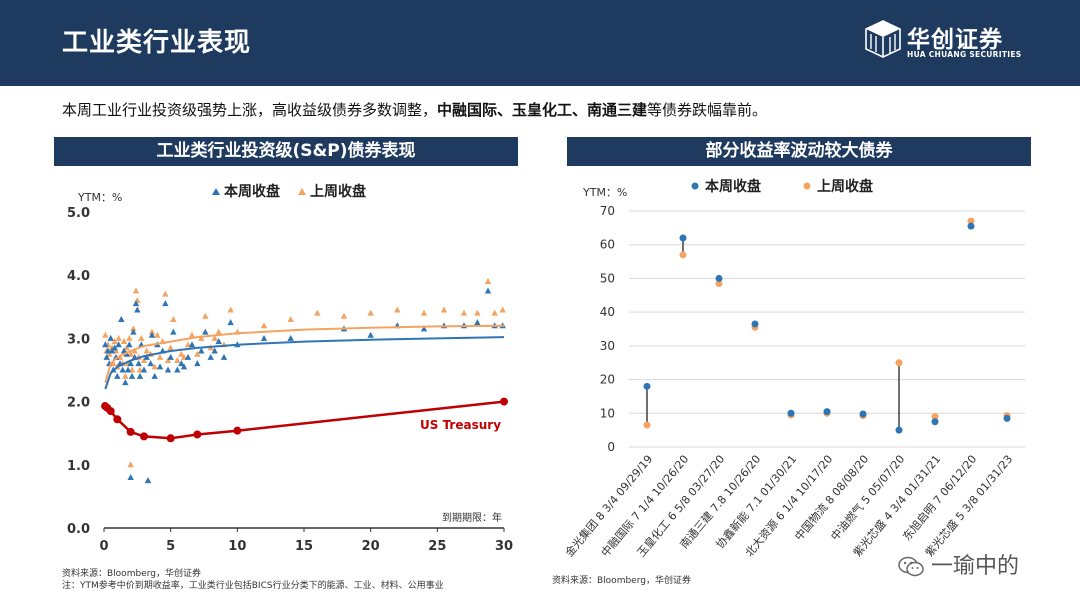 Image resolution: width=1080 pixels, height=608 pixels. Describe the element at coordinates (604, 192) in the screenshot. I see `y-axis-label: YTM：%` at that location.